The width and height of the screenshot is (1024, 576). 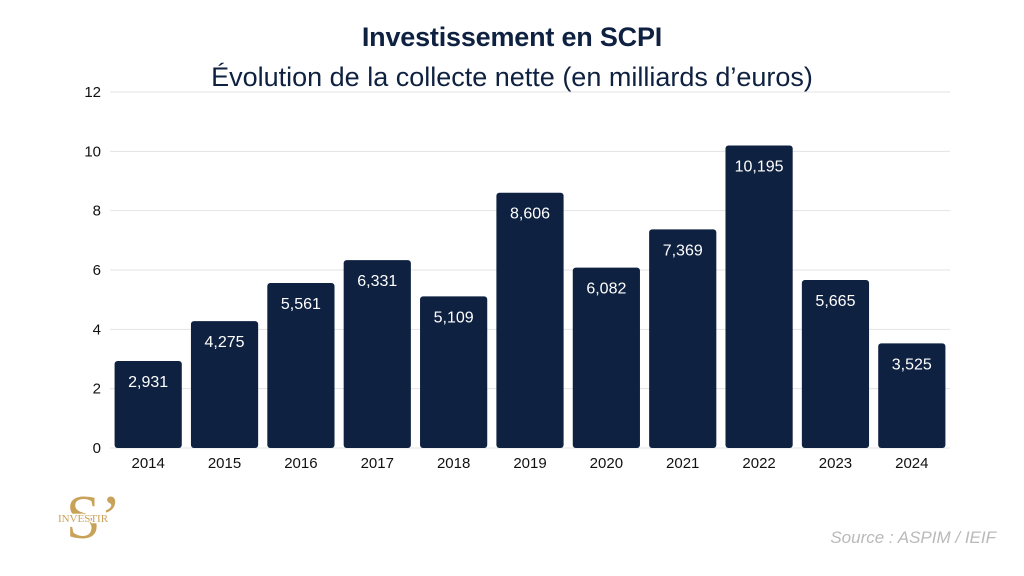 What do you see at coordinates (606, 289) in the screenshot?
I see `bar-value-label: 6,082` at bounding box center [606, 289].